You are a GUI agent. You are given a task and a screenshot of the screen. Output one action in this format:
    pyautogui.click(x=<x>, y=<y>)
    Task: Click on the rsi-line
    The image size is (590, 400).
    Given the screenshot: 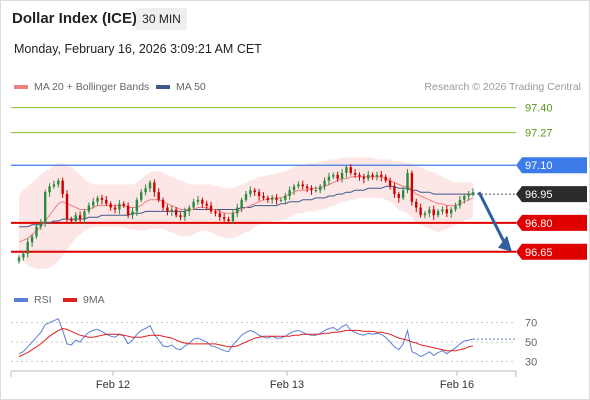 What is the action you would take?
    pyautogui.click(x=246, y=338)
    